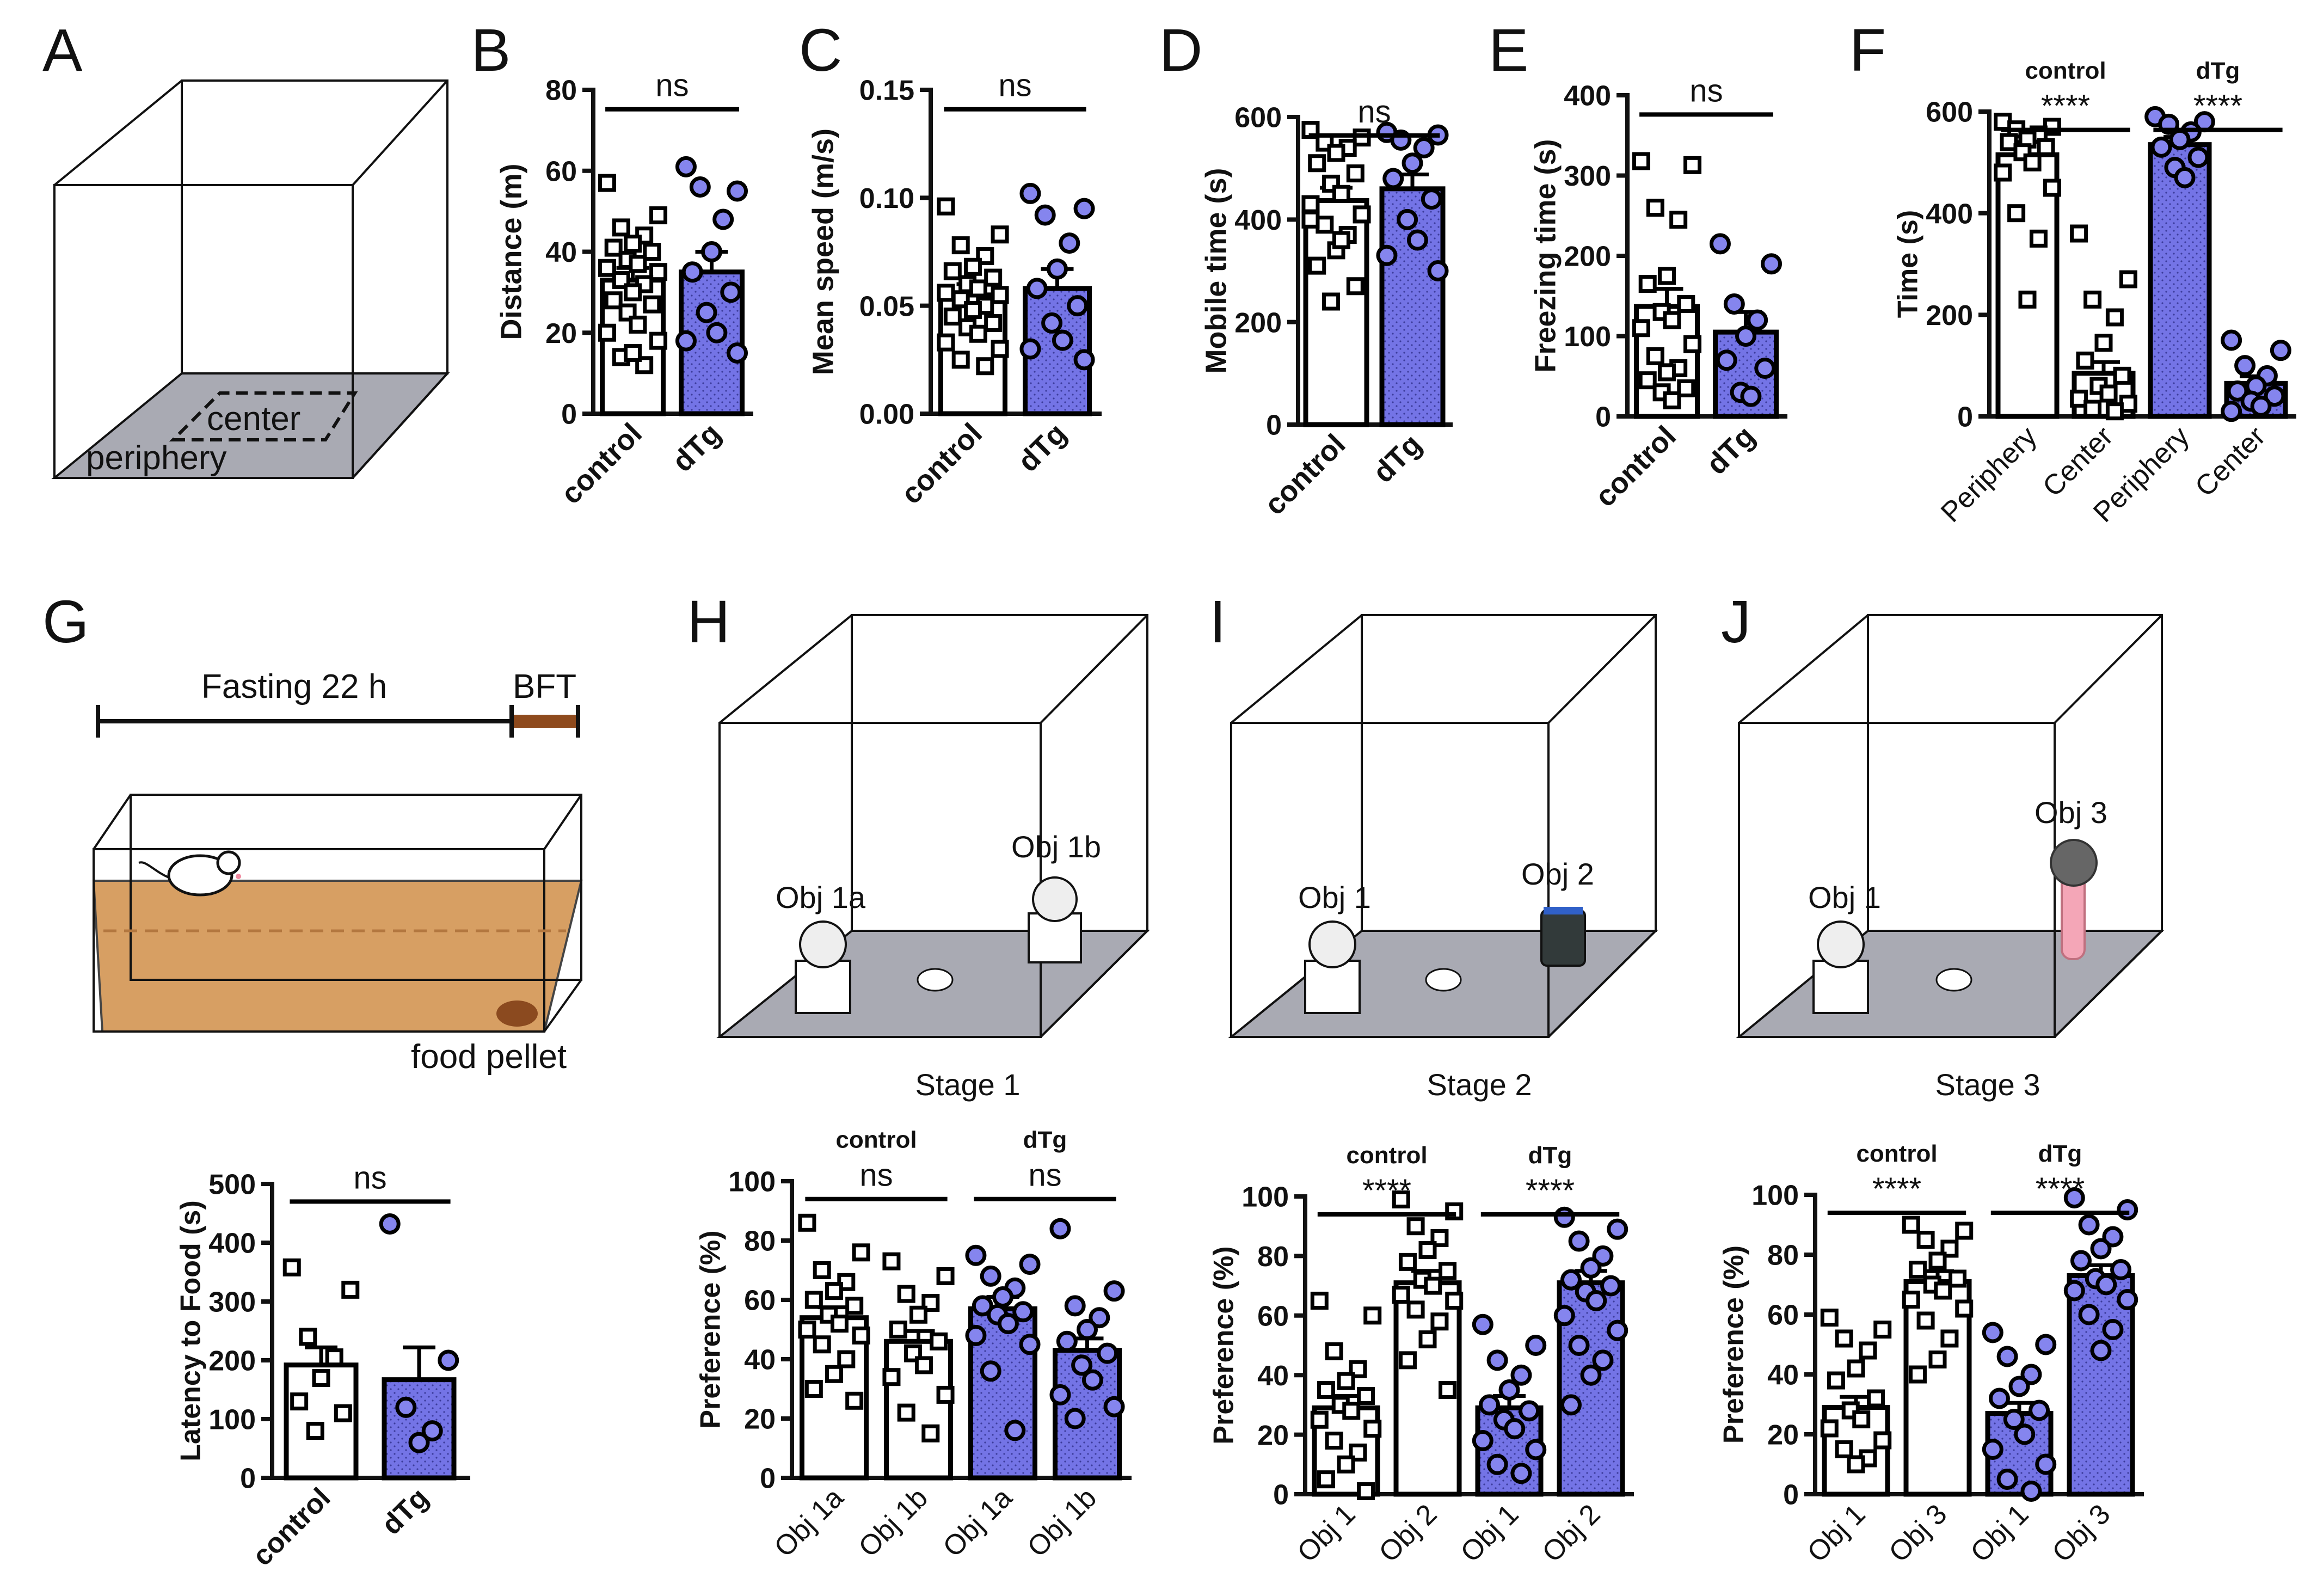 This screenshot has height=1596, width=2311. I want to click on x-tick-label: Obj 1b, so click(893, 1522).